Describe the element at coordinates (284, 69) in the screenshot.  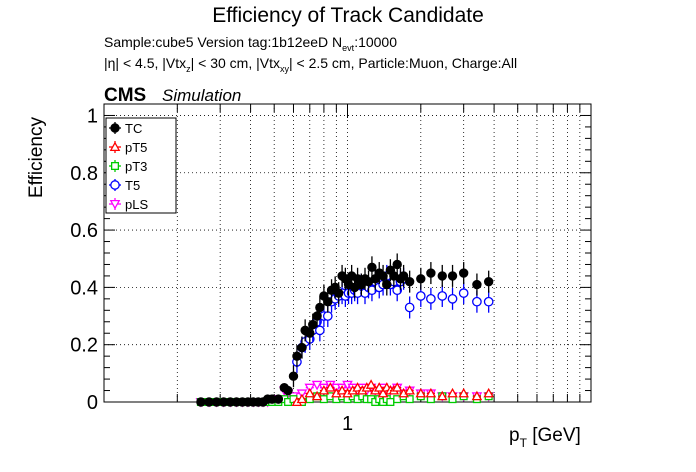
I see `cut-xy-sub: xy` at that location.